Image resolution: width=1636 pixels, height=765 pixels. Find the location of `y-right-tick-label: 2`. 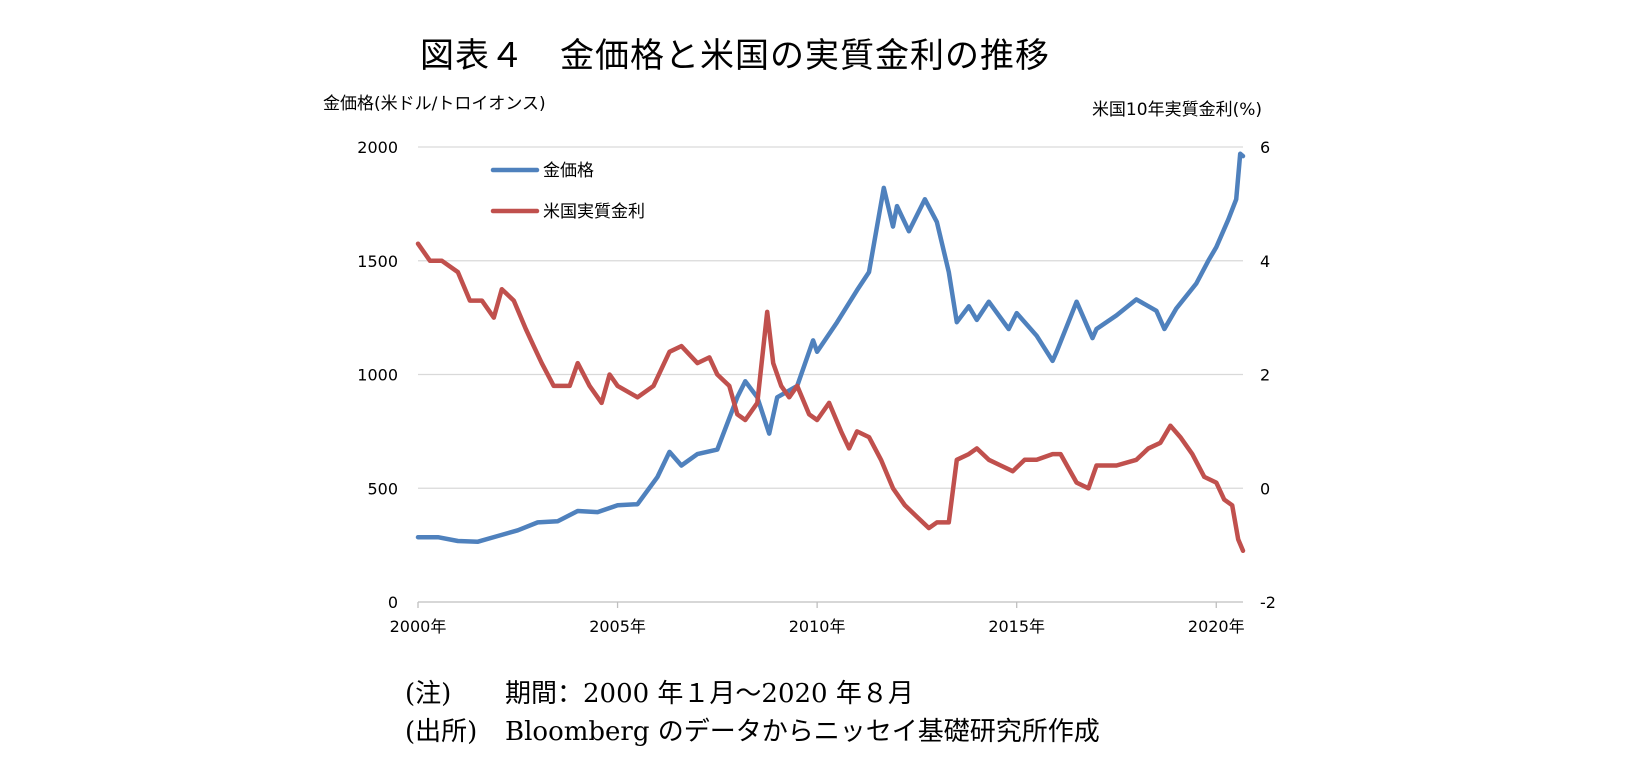

y-right-tick-label: 2 is located at coordinates (1265, 375).